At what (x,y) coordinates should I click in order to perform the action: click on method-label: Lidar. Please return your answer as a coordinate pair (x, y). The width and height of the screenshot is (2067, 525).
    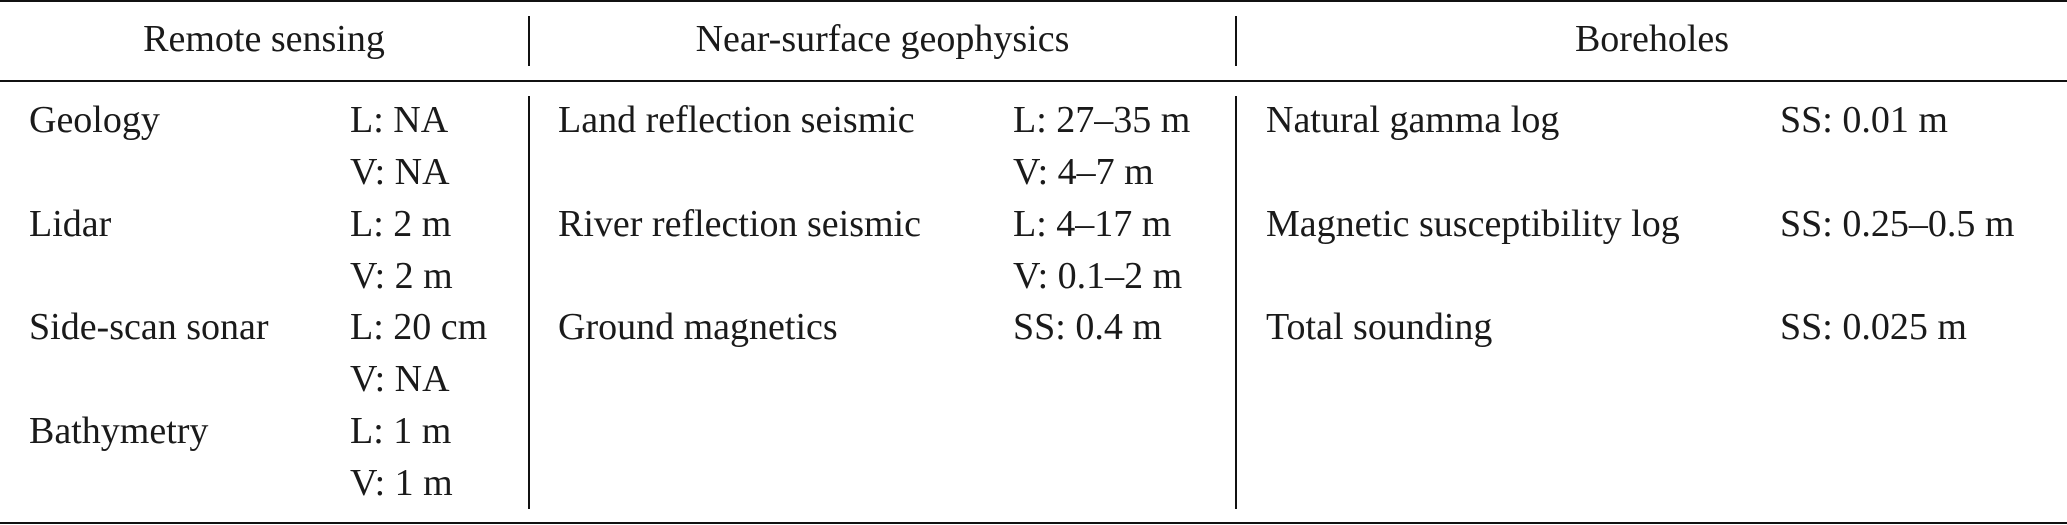
    Looking at the image, I should click on (70, 224).